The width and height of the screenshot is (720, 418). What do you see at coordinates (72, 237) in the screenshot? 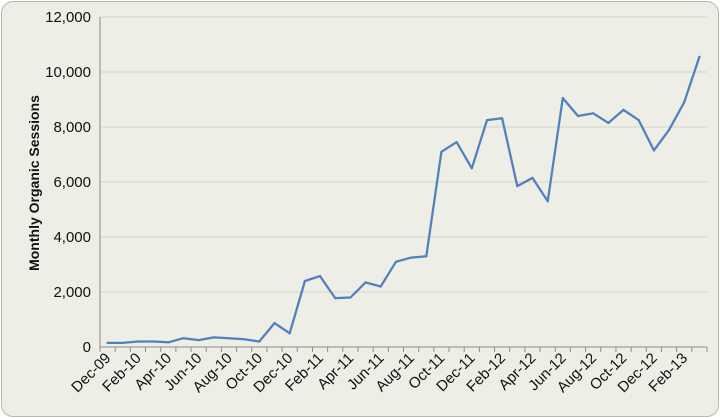
I see `y-tick-label: 4,000` at bounding box center [72, 237].